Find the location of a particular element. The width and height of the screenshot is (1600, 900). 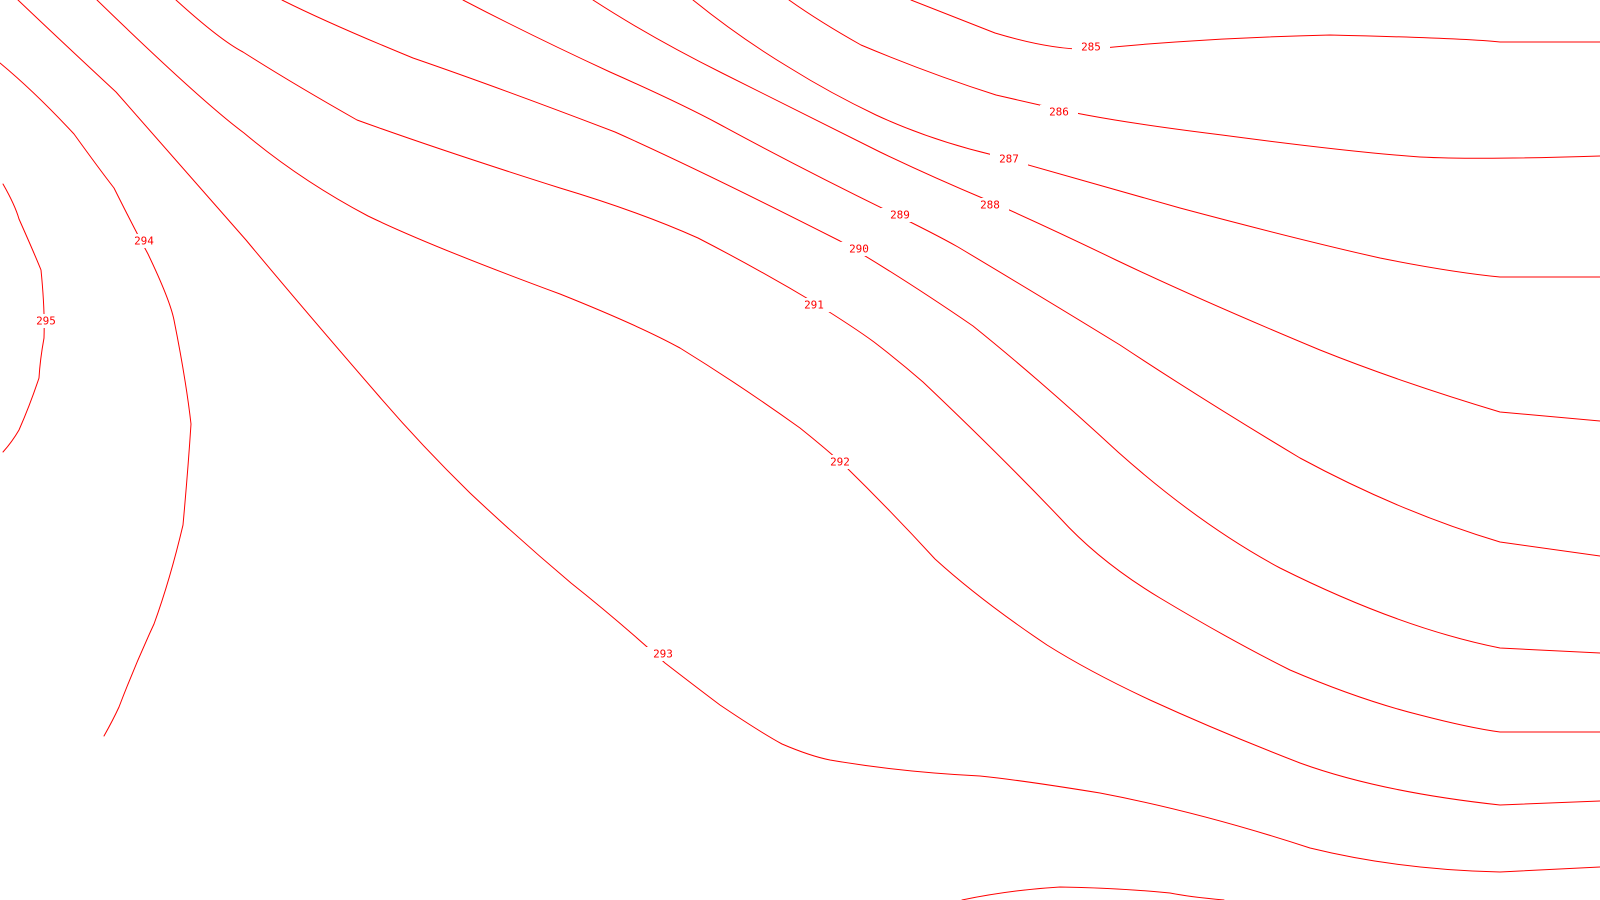

contour-label-text: 288 is located at coordinates (990, 205).